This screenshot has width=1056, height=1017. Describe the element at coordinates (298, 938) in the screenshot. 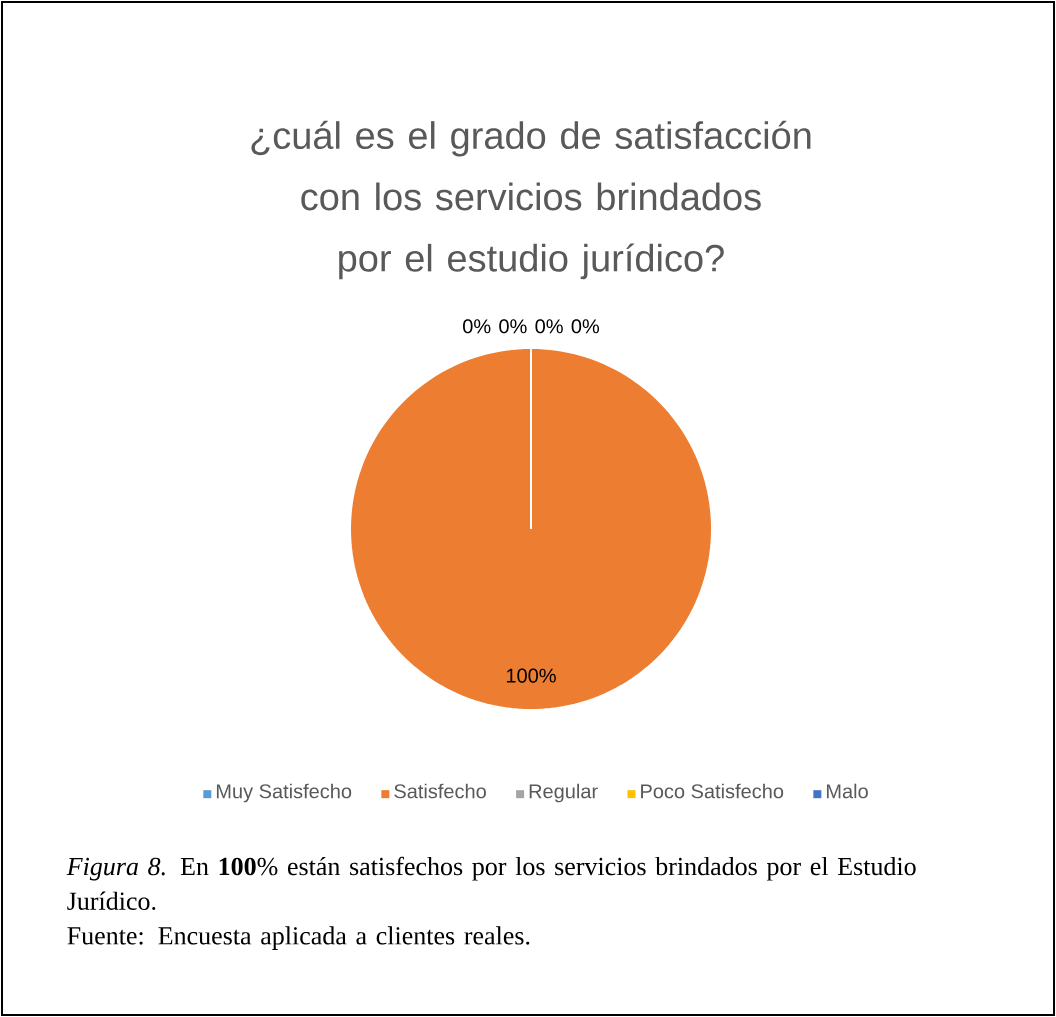

I see `source-note: Fuente: Encuesta aplicada a clientes reales.` at that location.